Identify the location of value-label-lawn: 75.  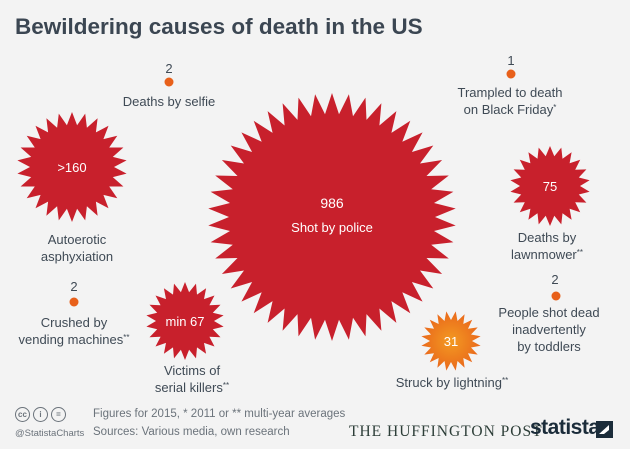
(550, 186).